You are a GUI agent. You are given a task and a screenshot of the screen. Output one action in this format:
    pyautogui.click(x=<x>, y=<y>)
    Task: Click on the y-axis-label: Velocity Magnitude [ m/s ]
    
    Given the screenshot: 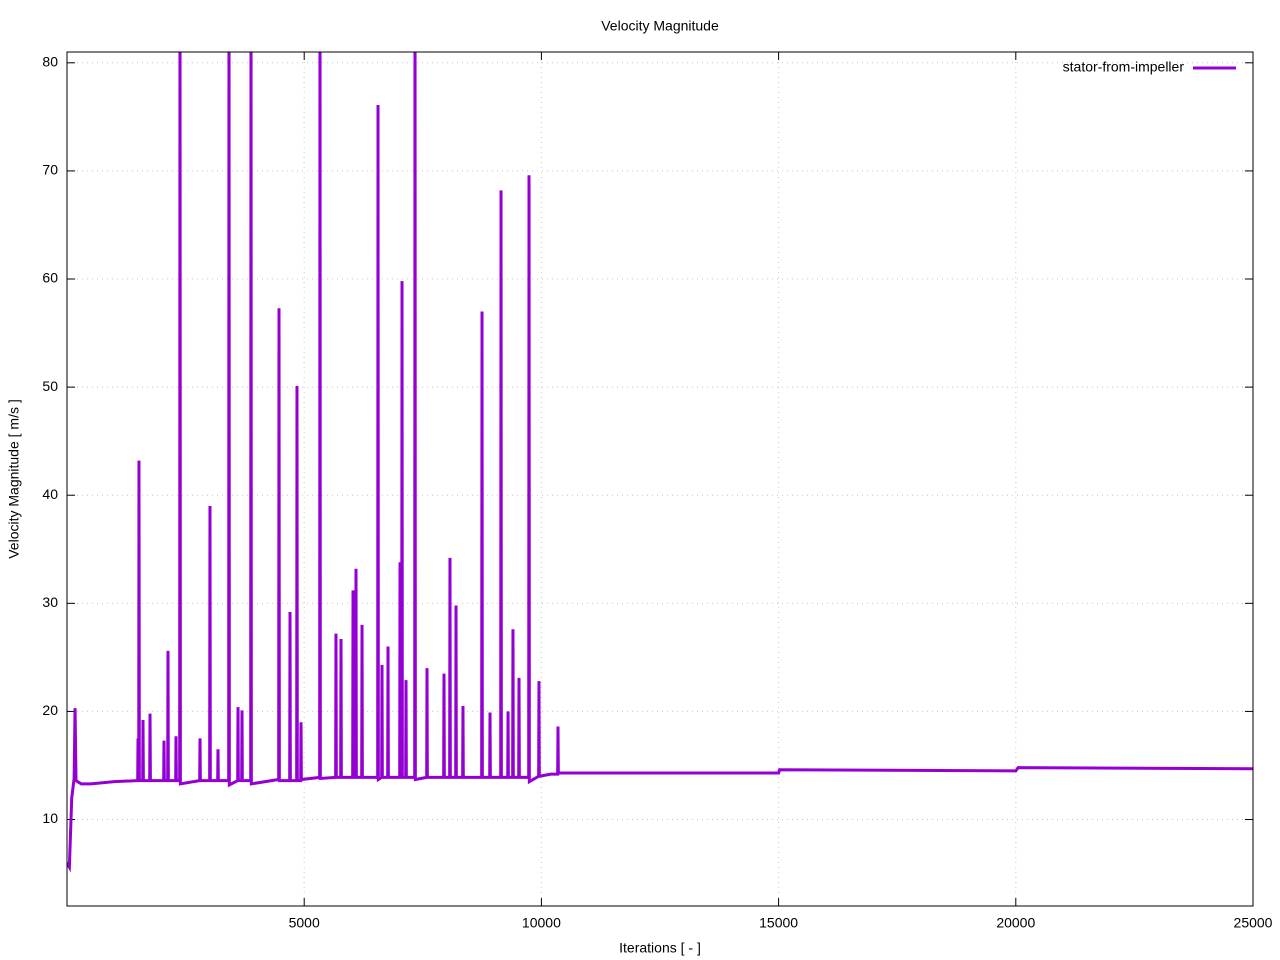 What is the action you would take?
    pyautogui.click(x=14, y=479)
    